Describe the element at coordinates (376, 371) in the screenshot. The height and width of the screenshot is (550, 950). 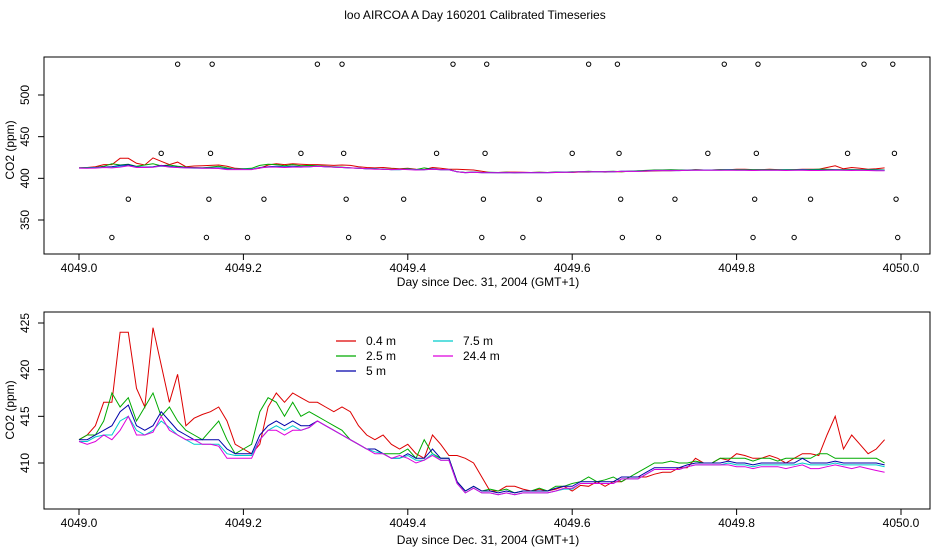
I see `legend-label: 5 m` at that location.